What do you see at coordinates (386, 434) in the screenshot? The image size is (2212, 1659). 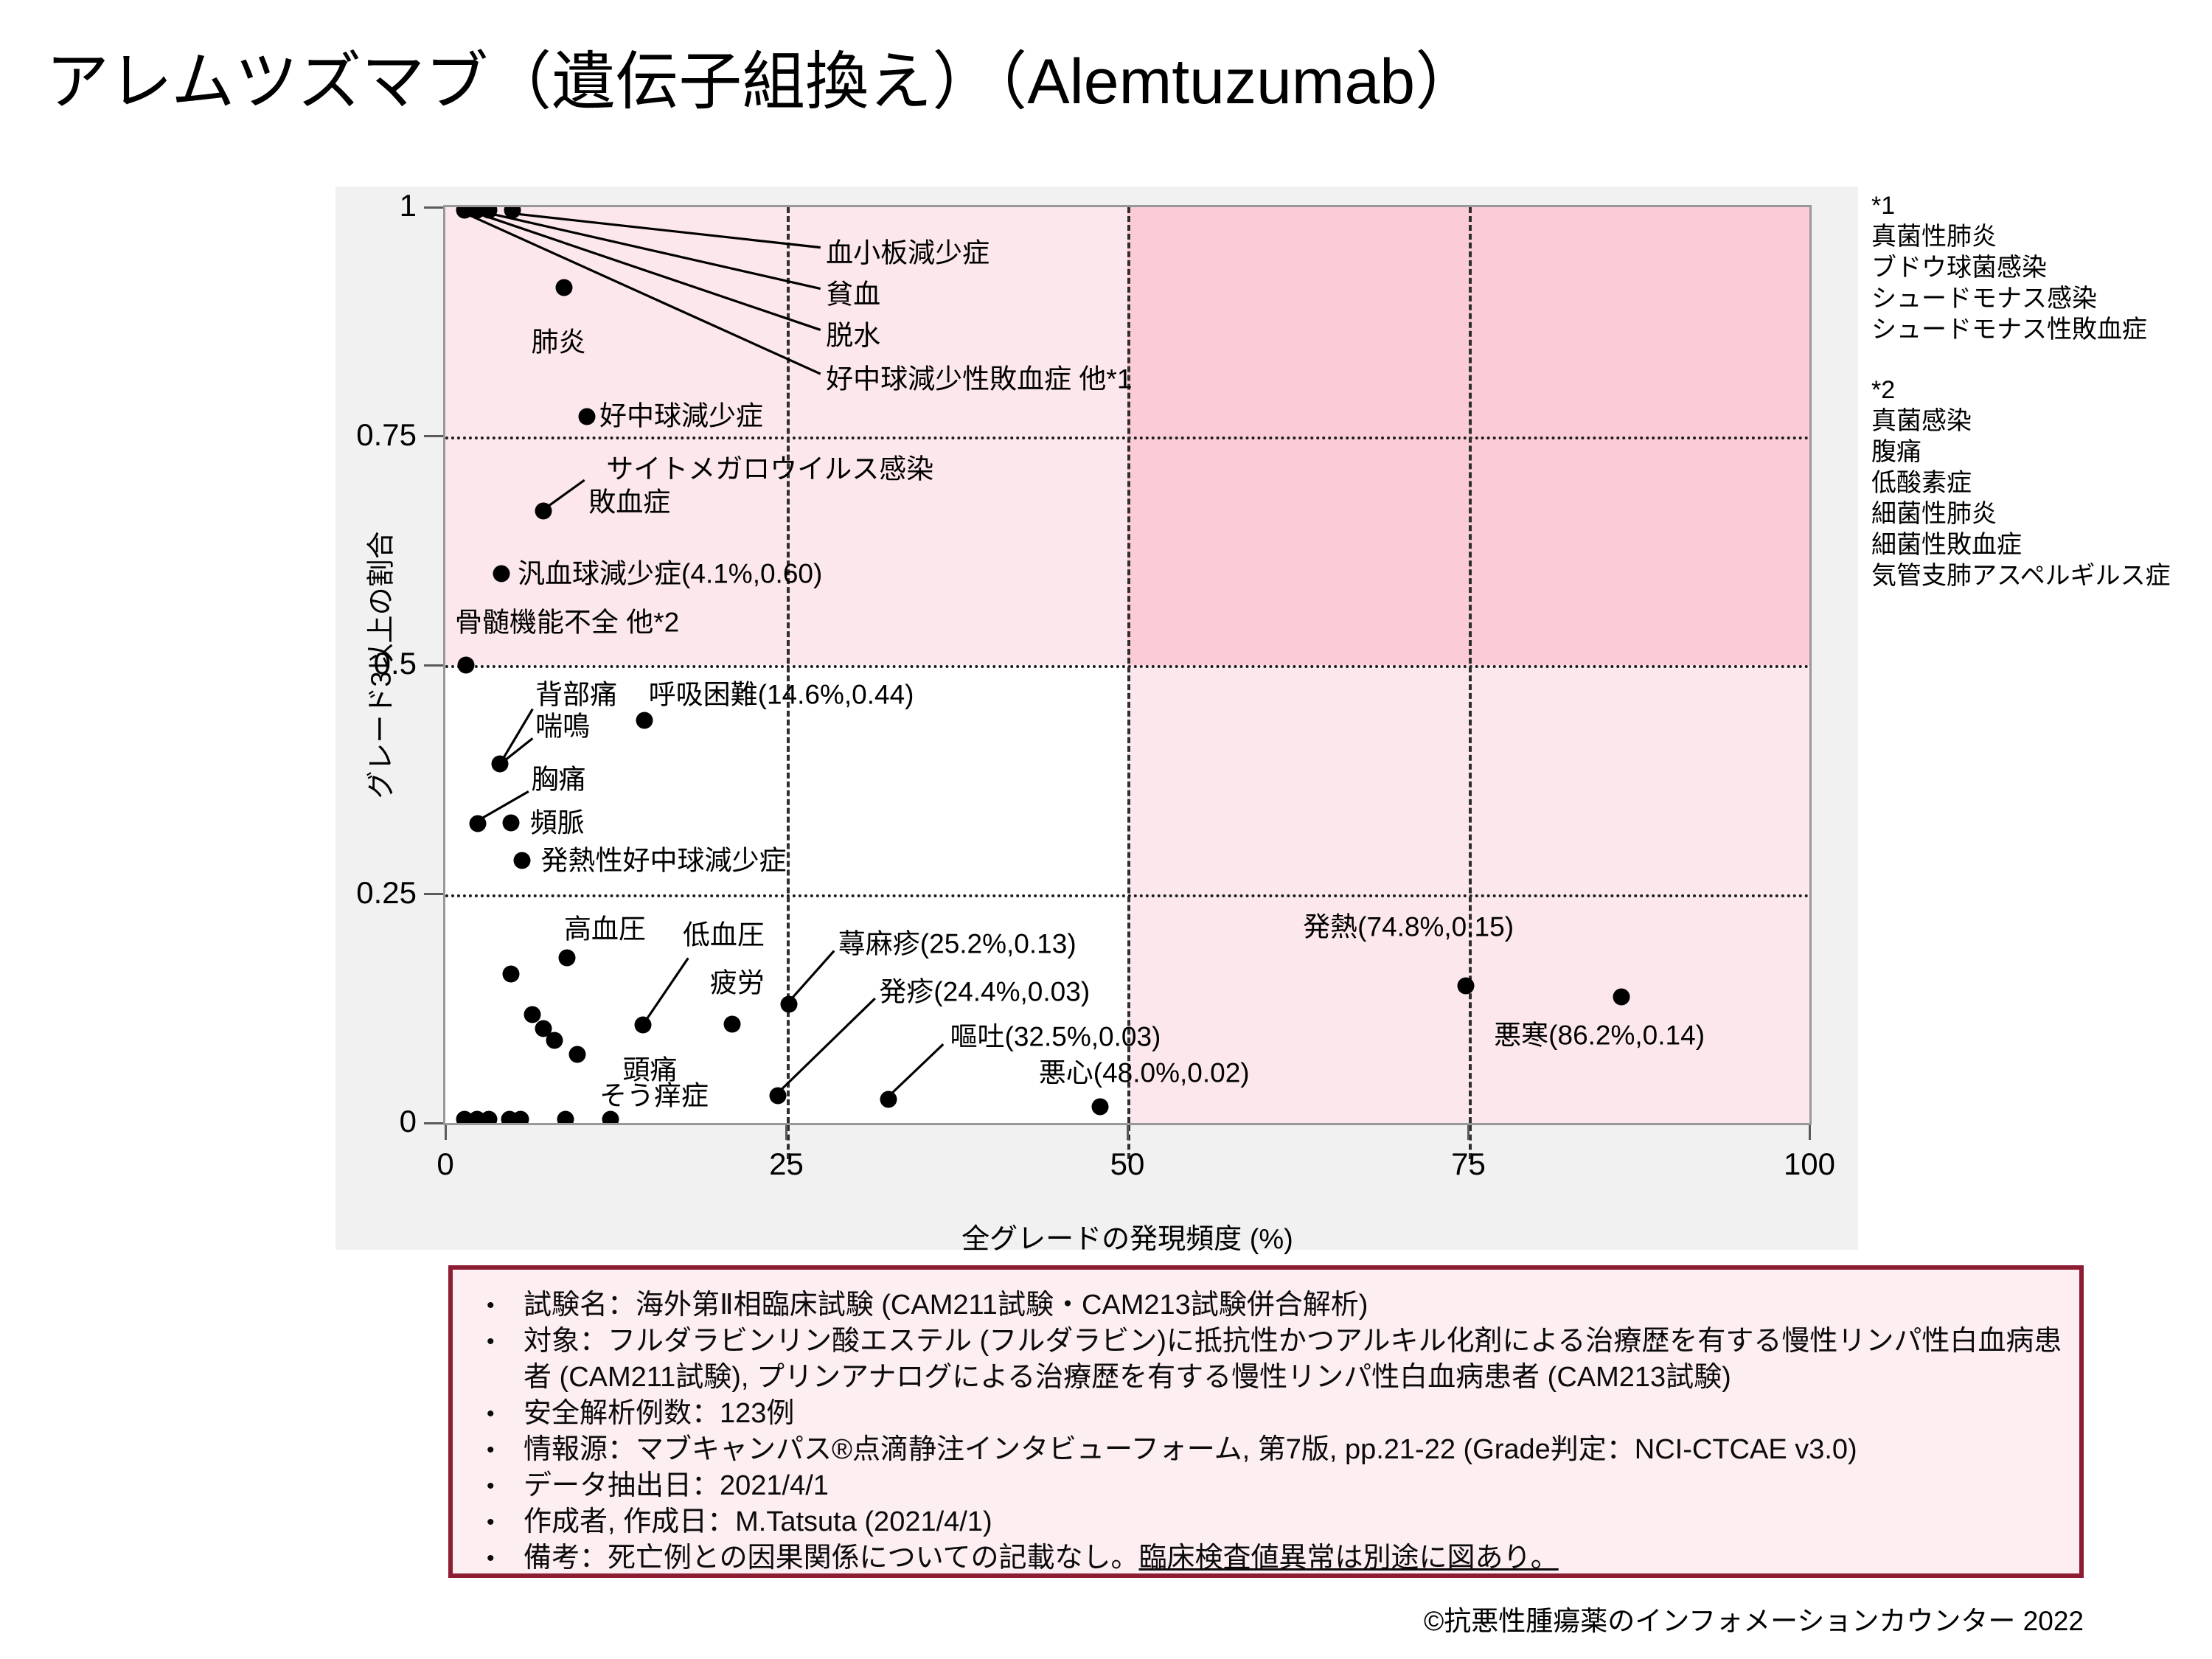 I see `y-tick-label-0.75: 0.75` at bounding box center [386, 434].